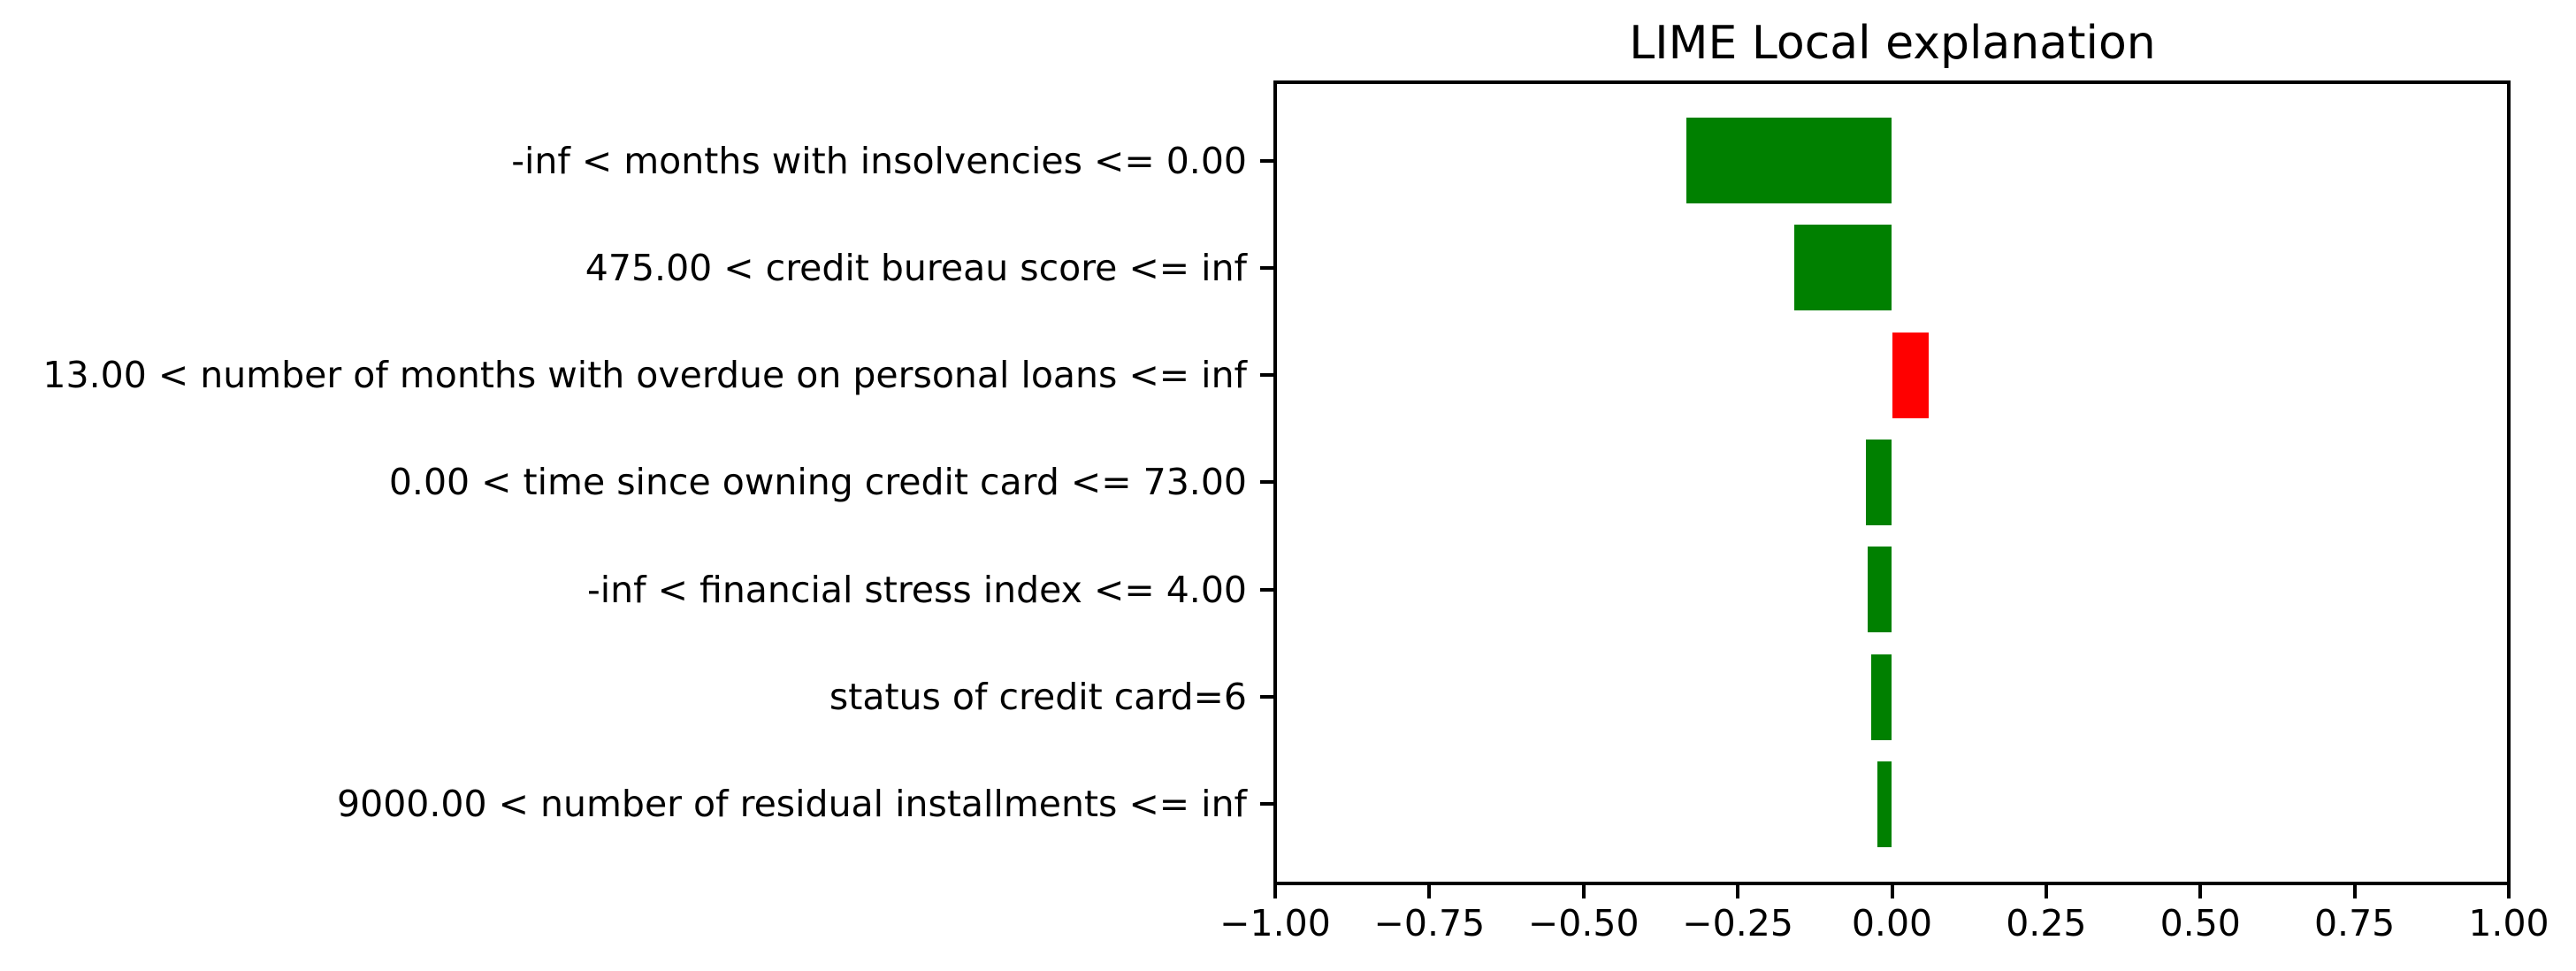 The width and height of the screenshot is (2576, 971). What do you see at coordinates (879, 160) in the screenshot?
I see `y-axis-label: -inf < months with insolvencies <= 0.00` at bounding box center [879, 160].